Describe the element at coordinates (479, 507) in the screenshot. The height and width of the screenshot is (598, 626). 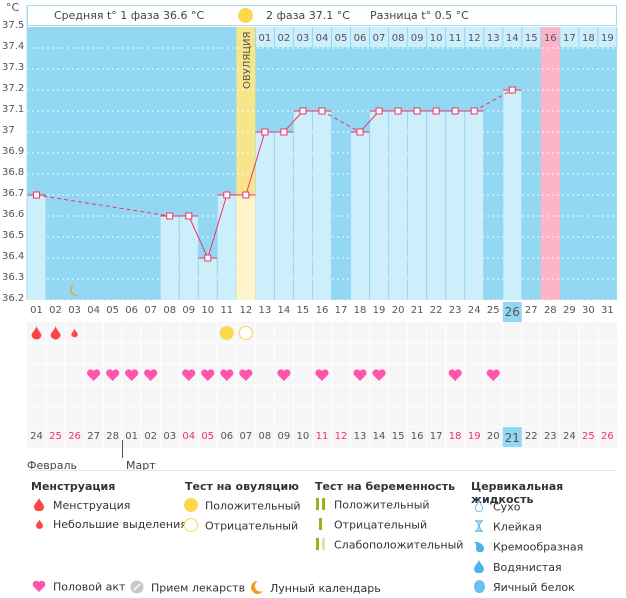
I see `drop-outline-icon` at that location.